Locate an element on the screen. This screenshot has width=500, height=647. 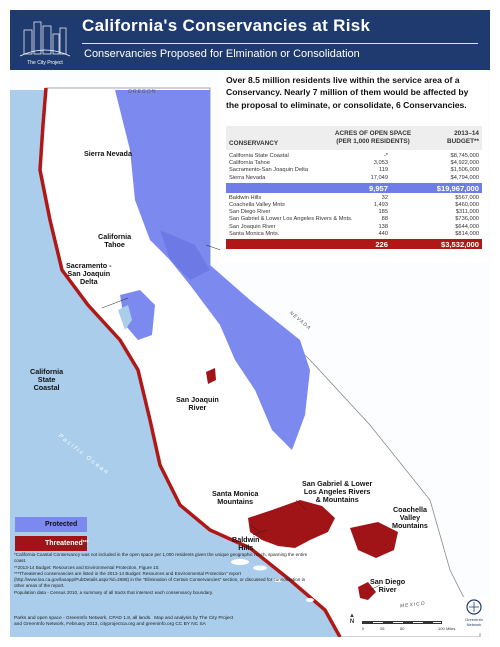
col-budget: 2013–14 BUDGET** is located at coordinates (463, 137).